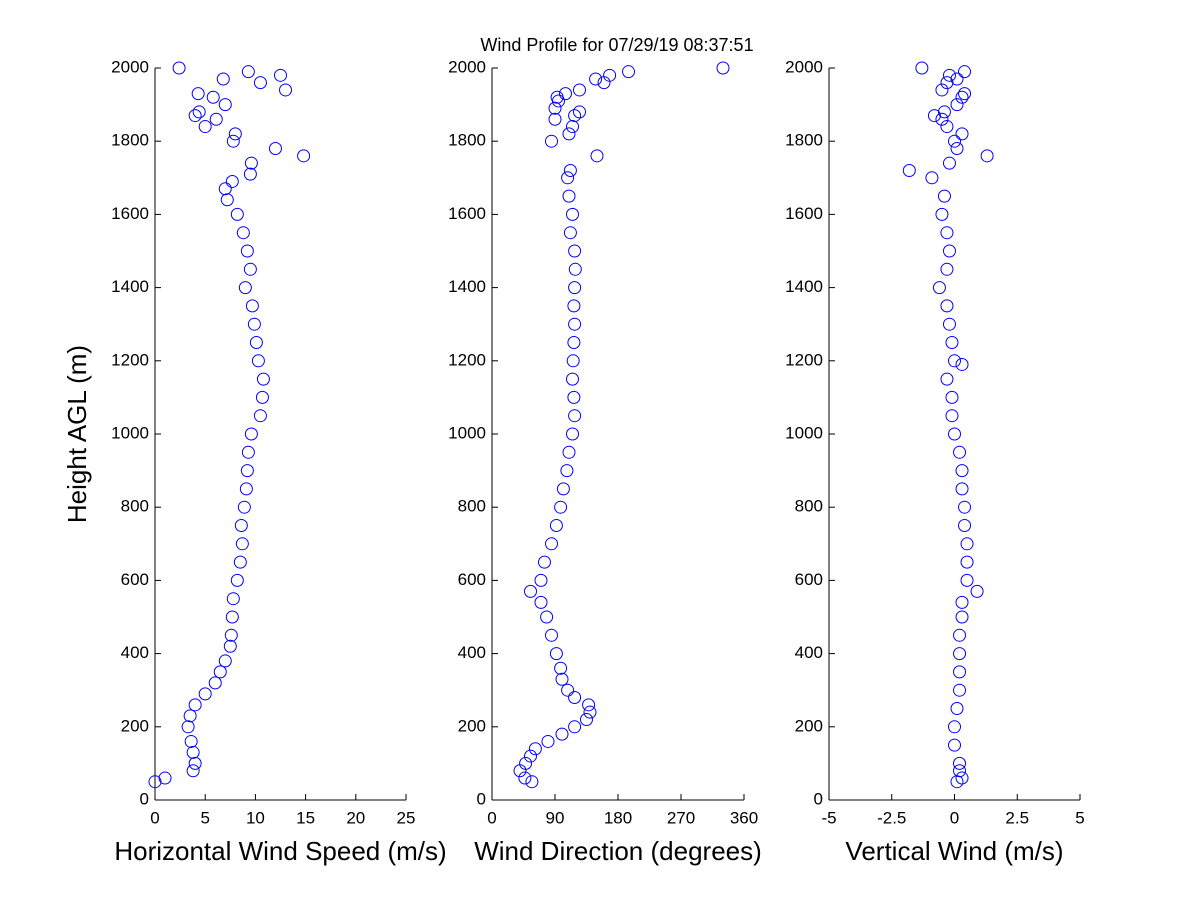 Image resolution: width=1200 pixels, height=900 pixels. Describe the element at coordinates (255, 817) in the screenshot. I see `x-tick-label: 10` at that location.